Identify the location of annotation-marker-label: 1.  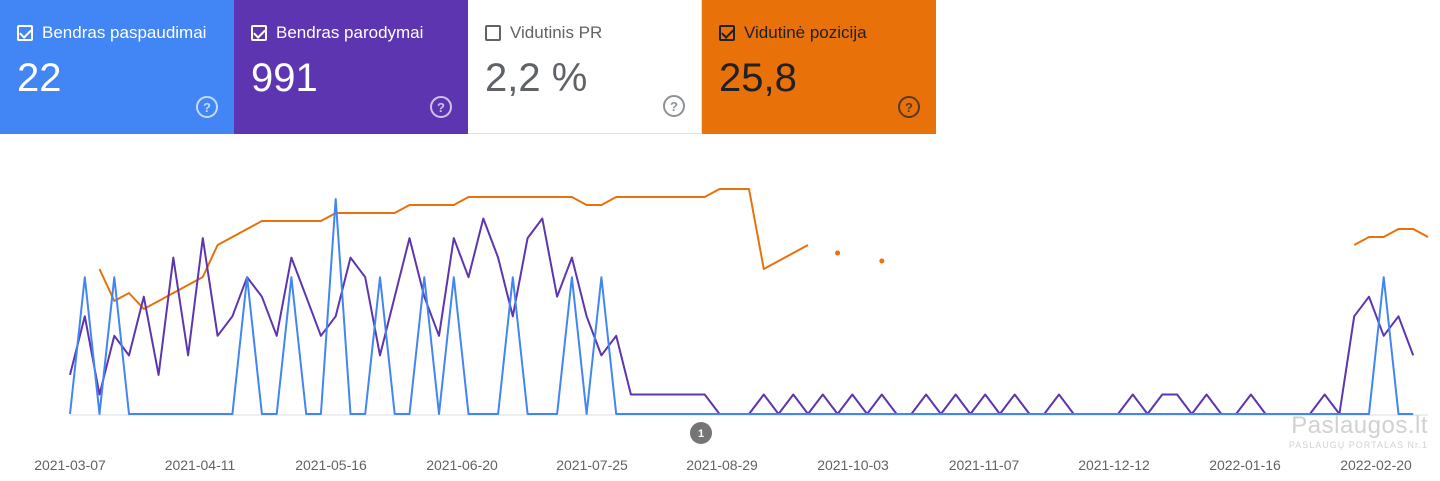
(701, 434).